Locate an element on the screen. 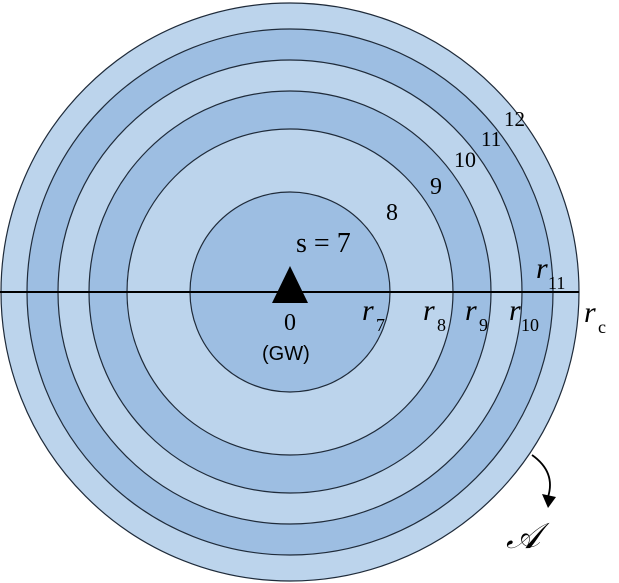 The image size is (619, 583). ring-number-9: 9 is located at coordinates (436, 187).